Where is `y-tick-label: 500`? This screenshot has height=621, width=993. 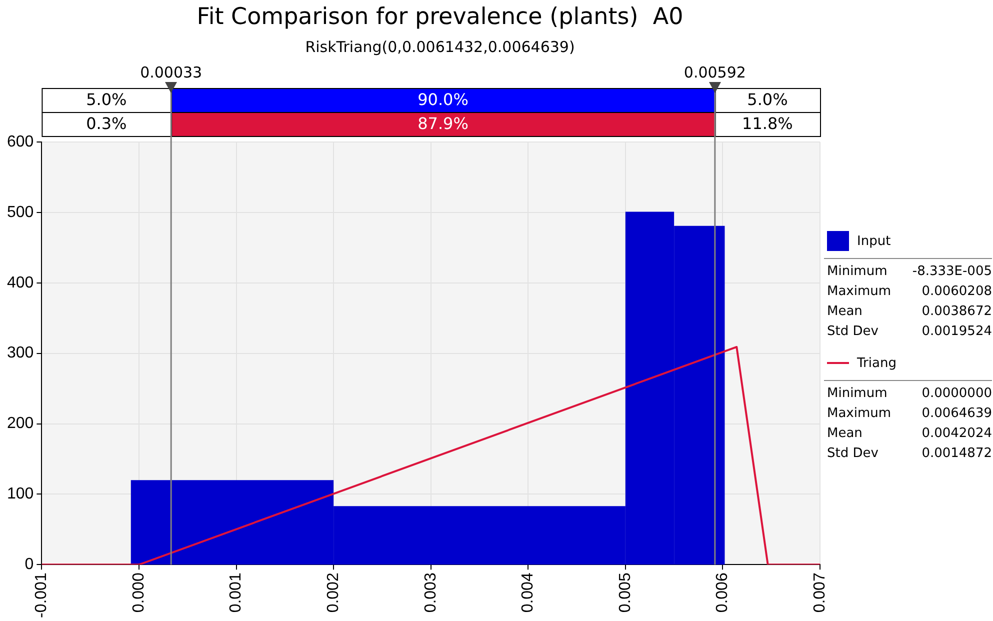 y-tick-label: 500 is located at coordinates (20, 212).